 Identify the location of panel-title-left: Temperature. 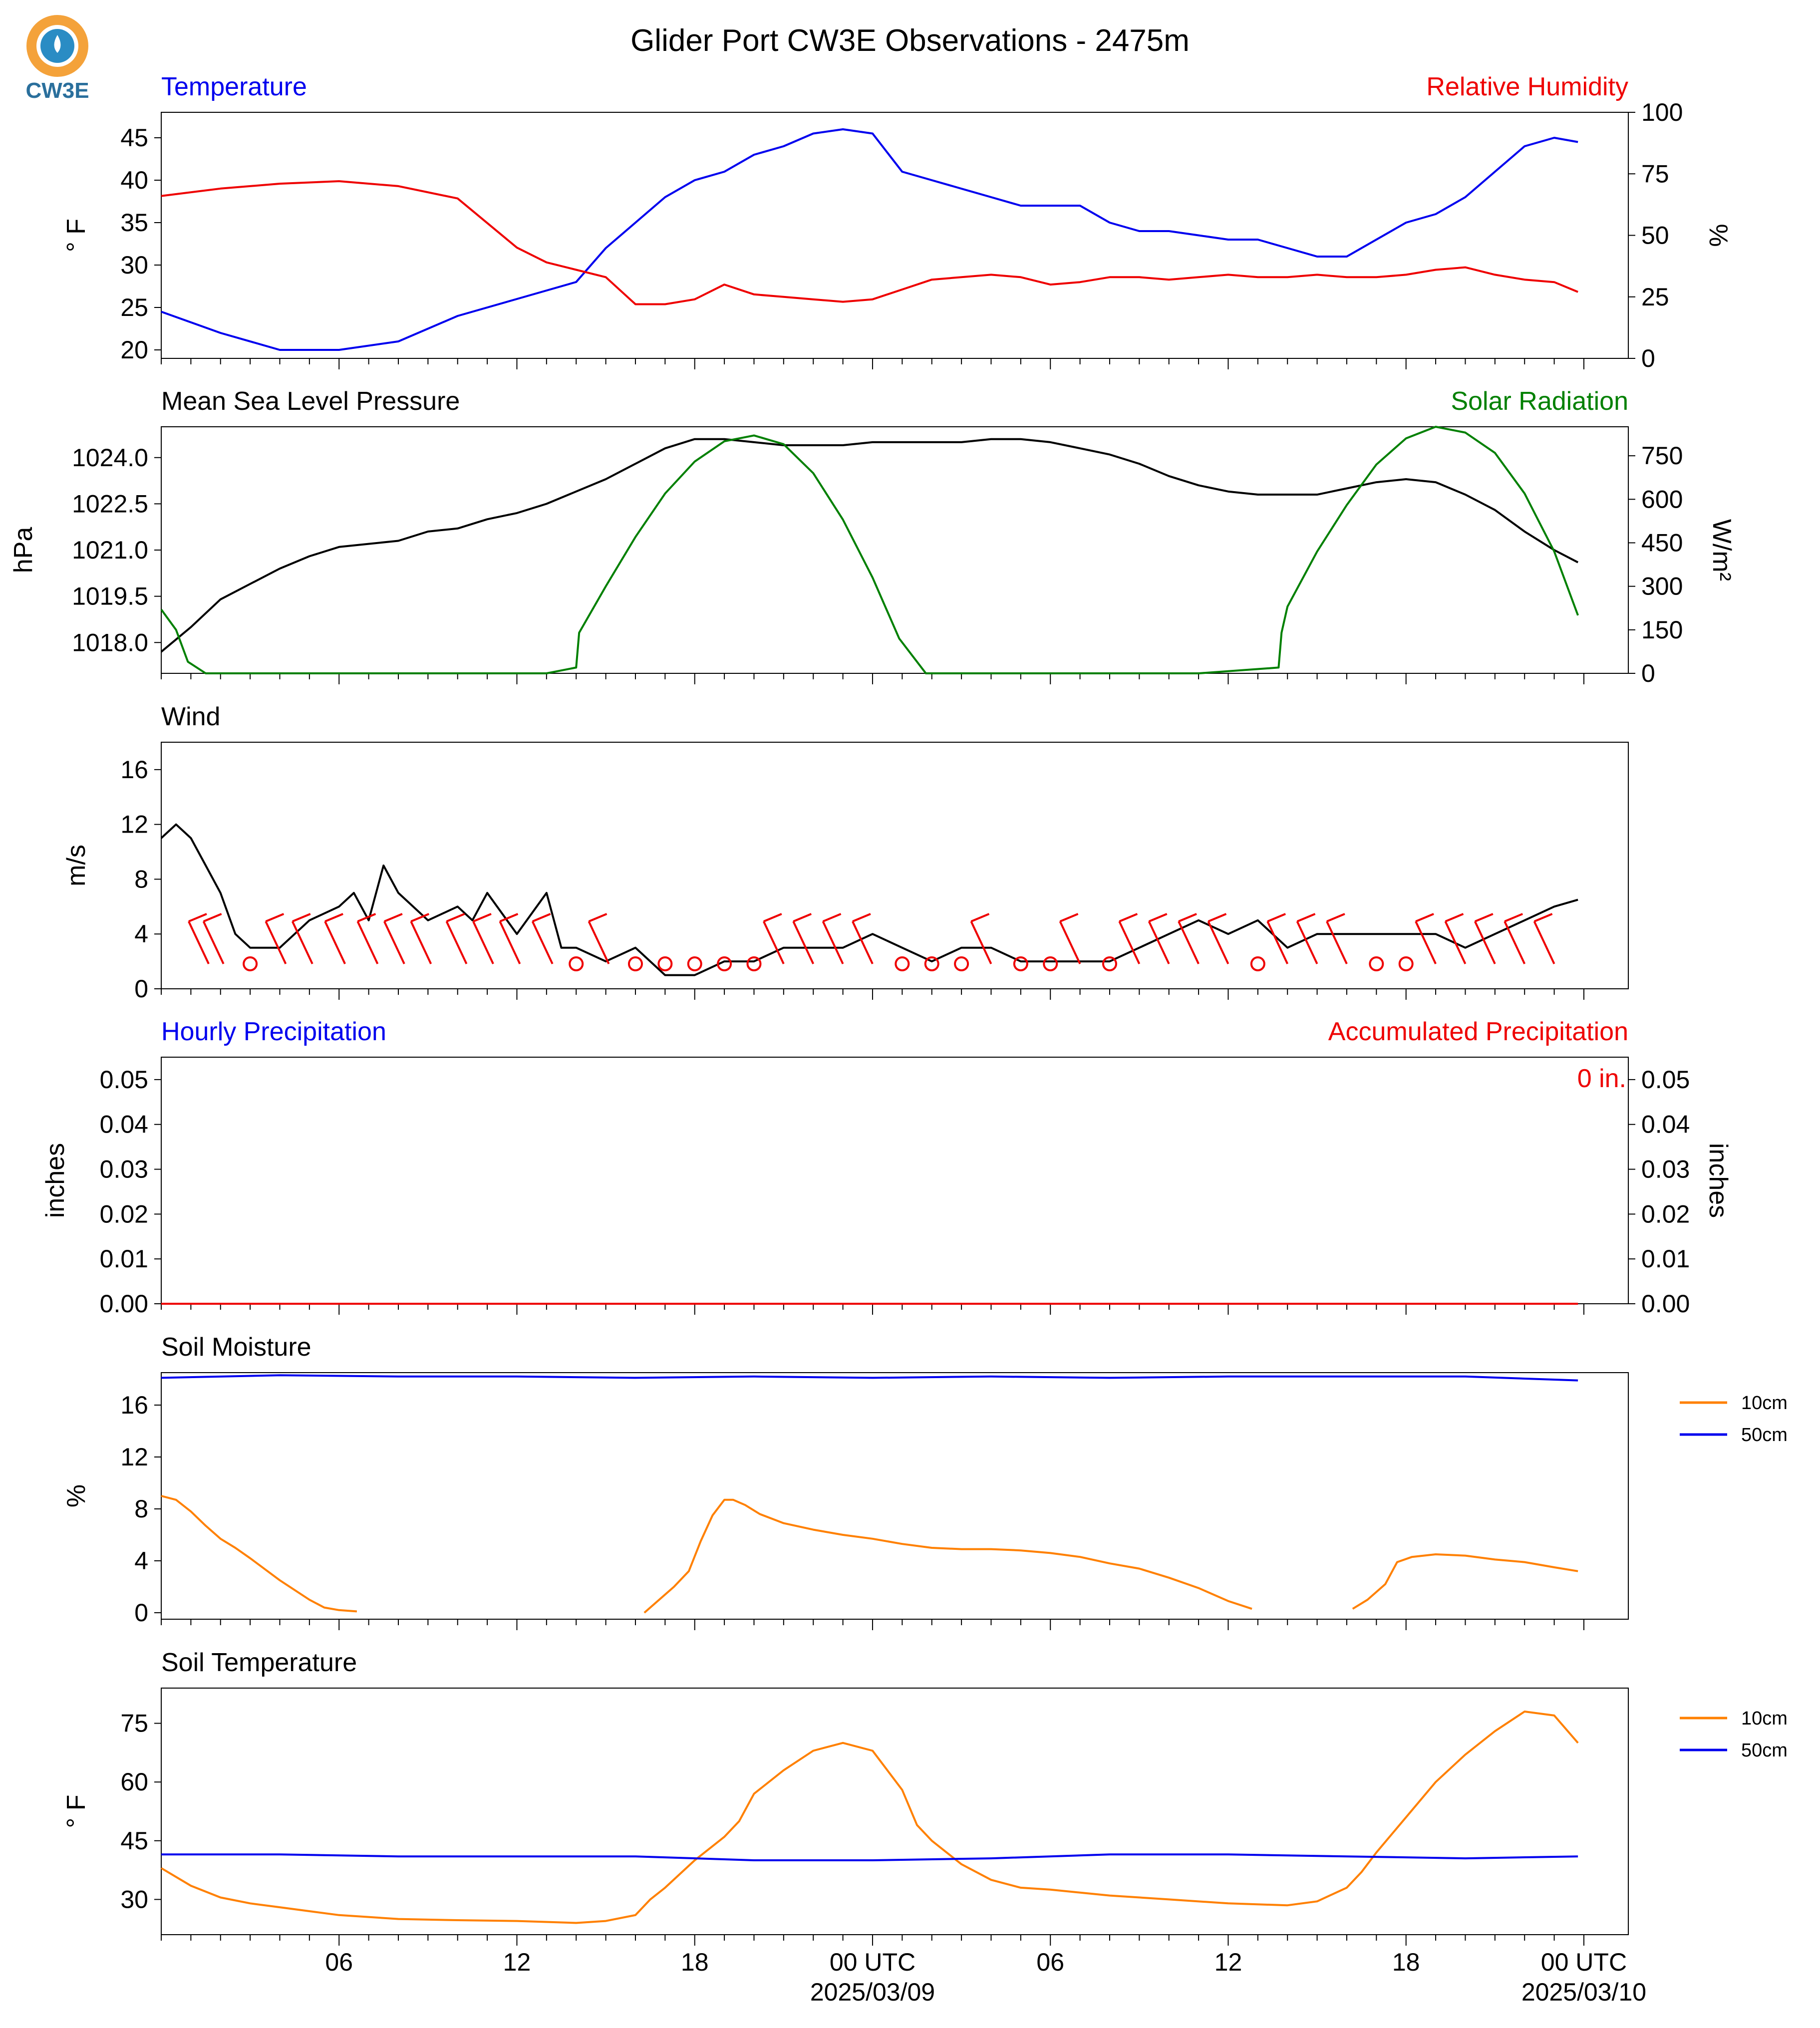
(234, 86).